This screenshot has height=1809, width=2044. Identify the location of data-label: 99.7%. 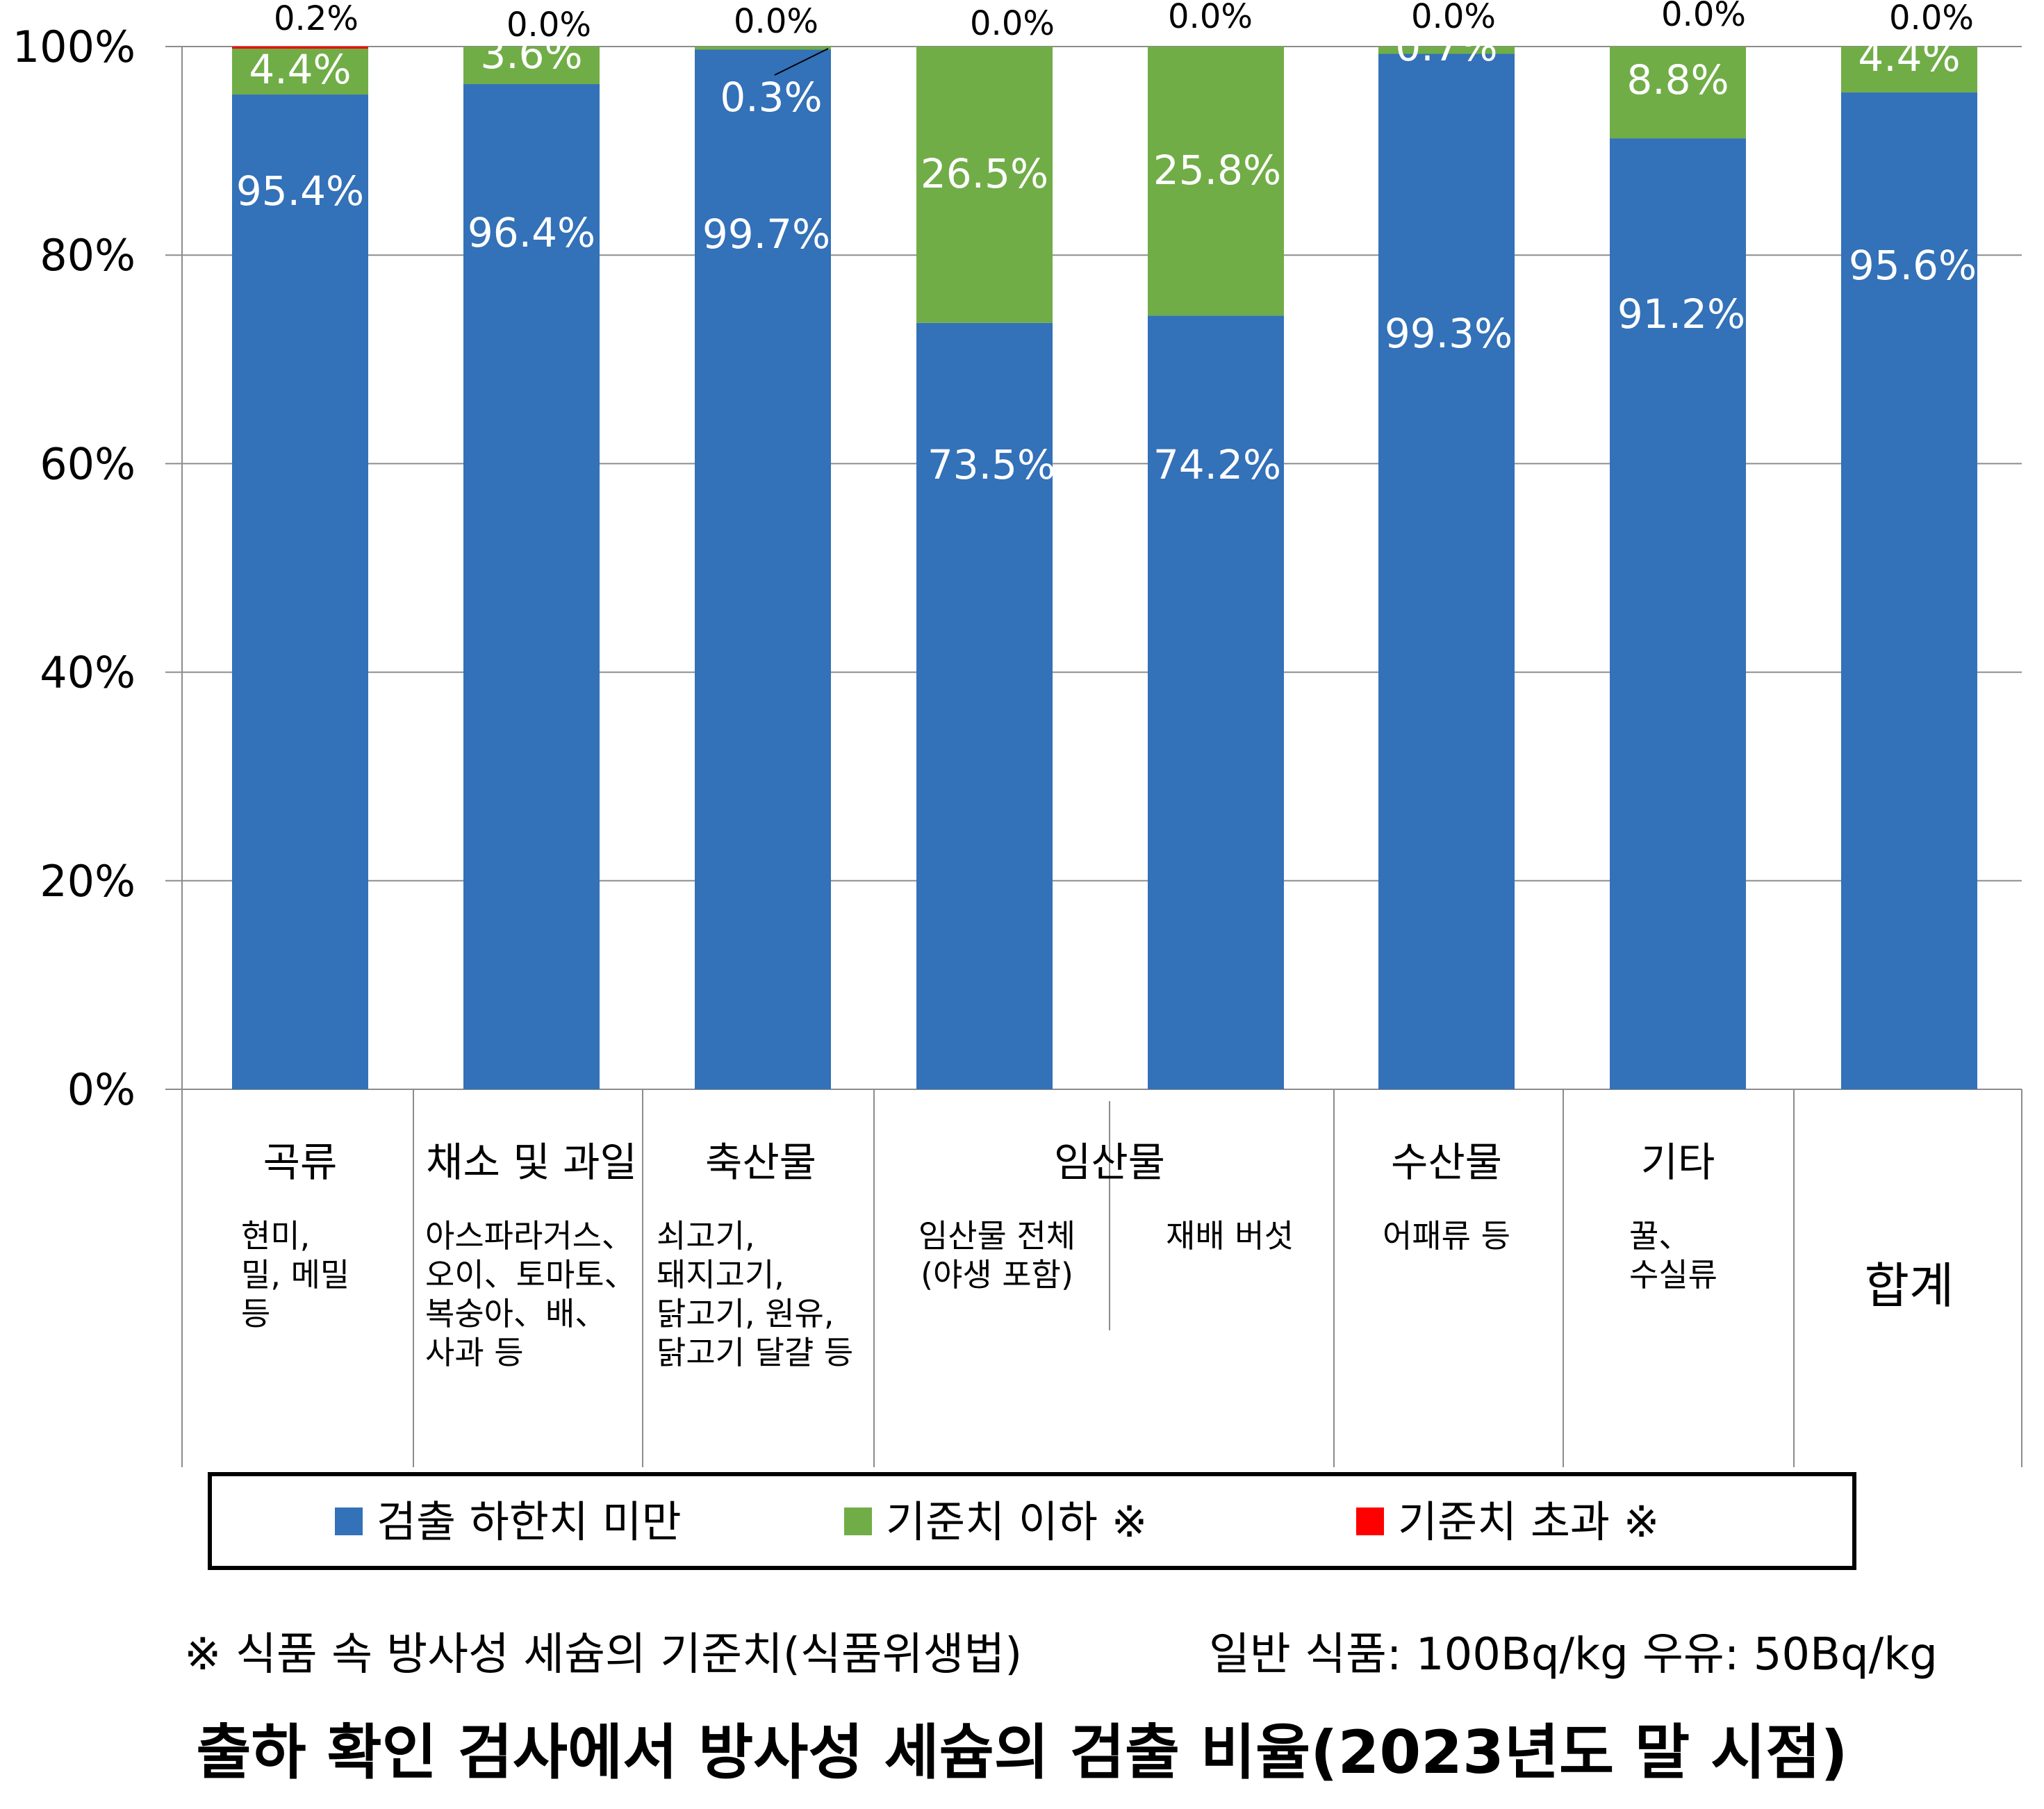
(766, 234).